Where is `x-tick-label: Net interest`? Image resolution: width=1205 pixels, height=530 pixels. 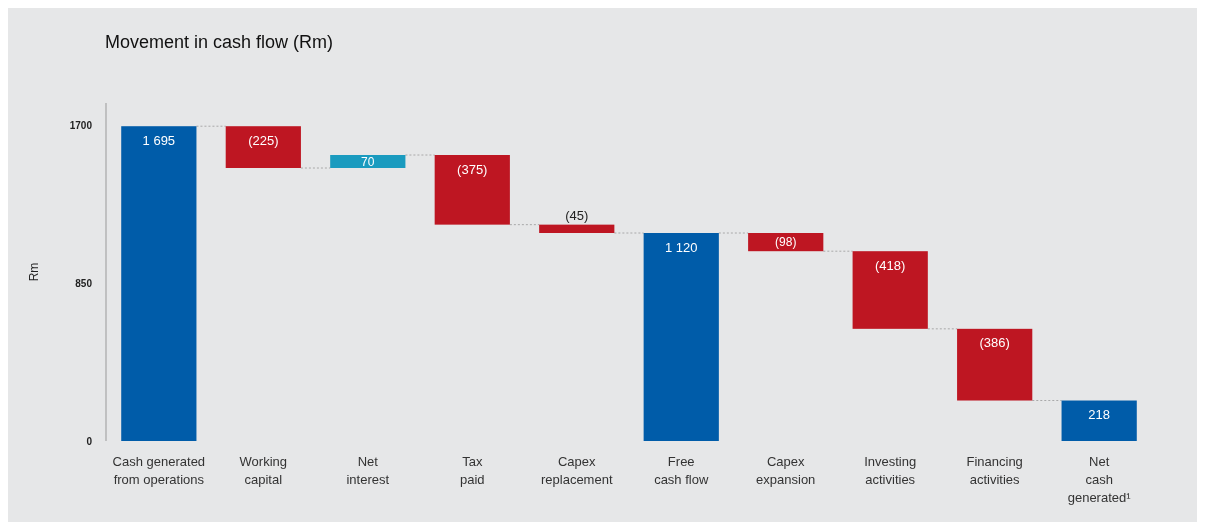 x-tick-label: Net interest is located at coordinates (368, 470).